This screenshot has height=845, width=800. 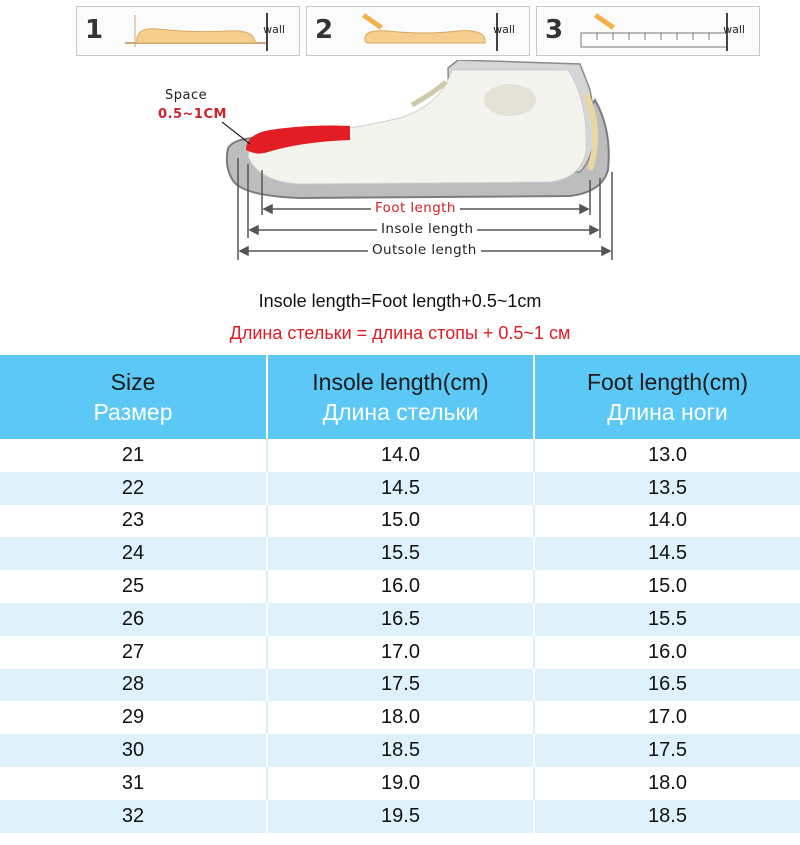 What do you see at coordinates (134, 521) in the screenshot?
I see `size-cell: 23` at bounding box center [134, 521].